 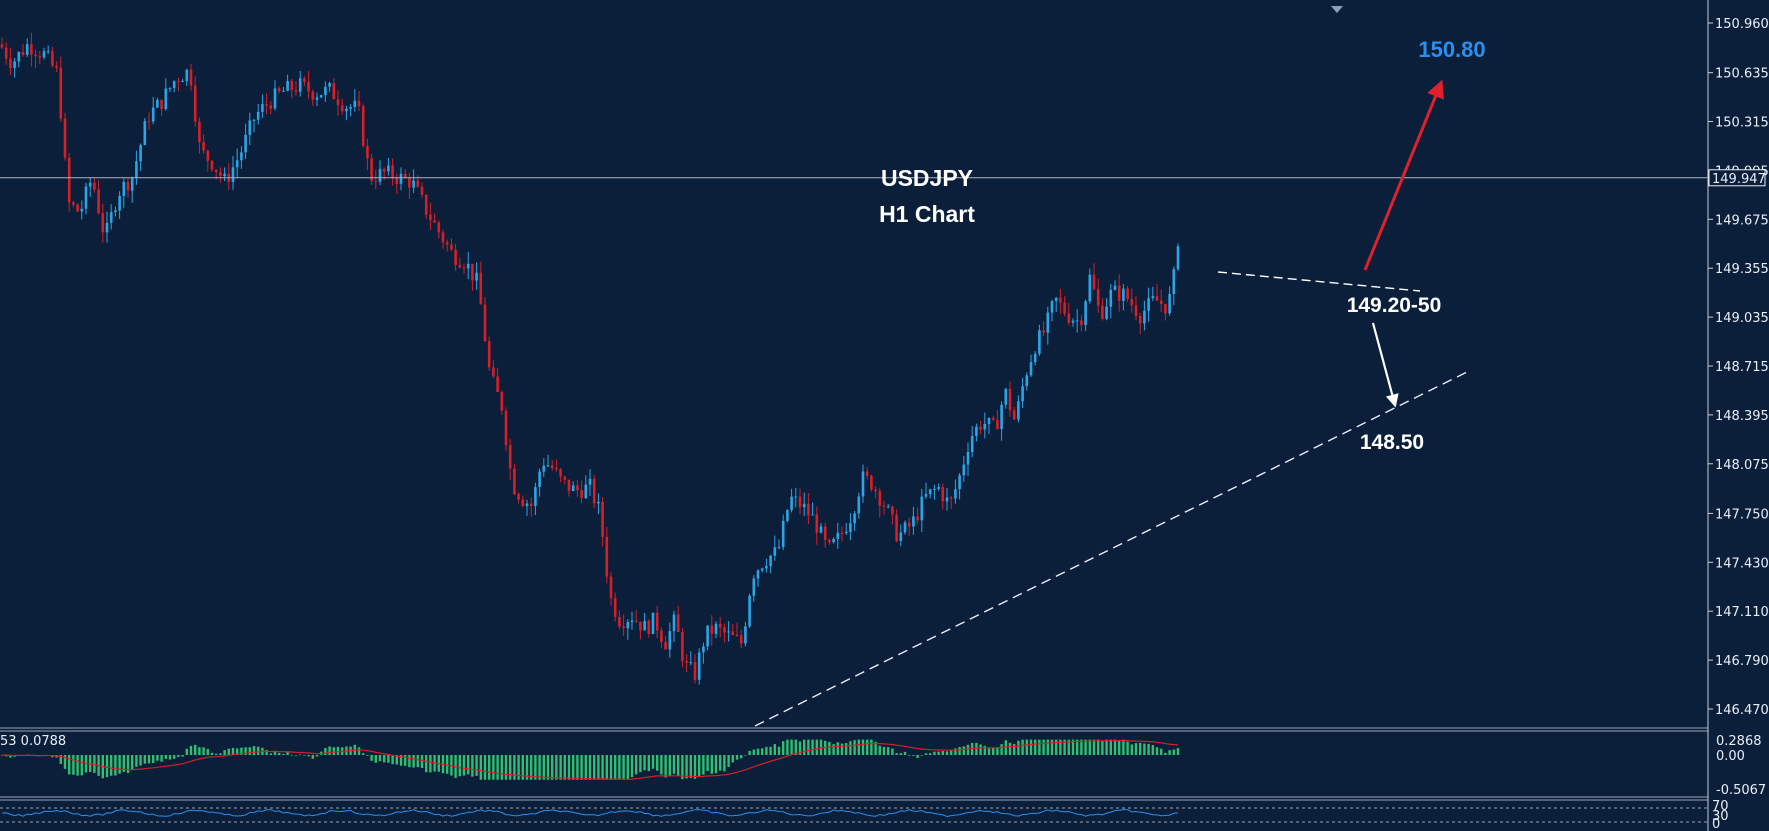 What do you see at coordinates (1742, 661) in the screenshot?
I see `price-tick-label: 146.790` at bounding box center [1742, 661].